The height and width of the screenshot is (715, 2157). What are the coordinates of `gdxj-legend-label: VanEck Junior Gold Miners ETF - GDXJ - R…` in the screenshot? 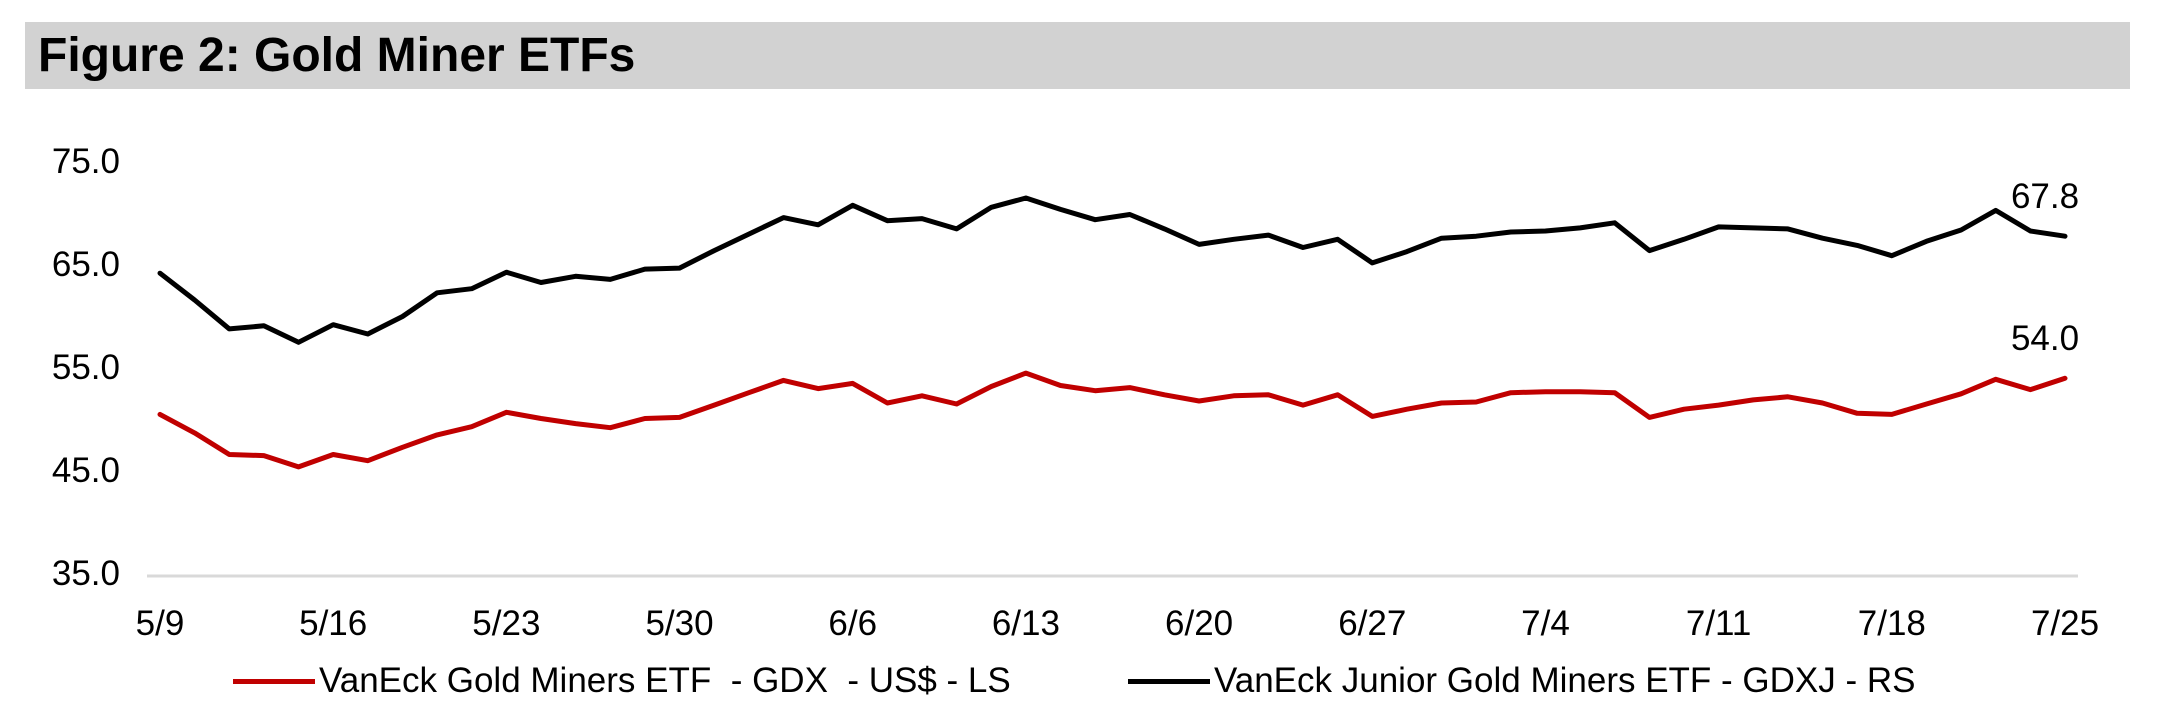 It's located at (1565, 680).